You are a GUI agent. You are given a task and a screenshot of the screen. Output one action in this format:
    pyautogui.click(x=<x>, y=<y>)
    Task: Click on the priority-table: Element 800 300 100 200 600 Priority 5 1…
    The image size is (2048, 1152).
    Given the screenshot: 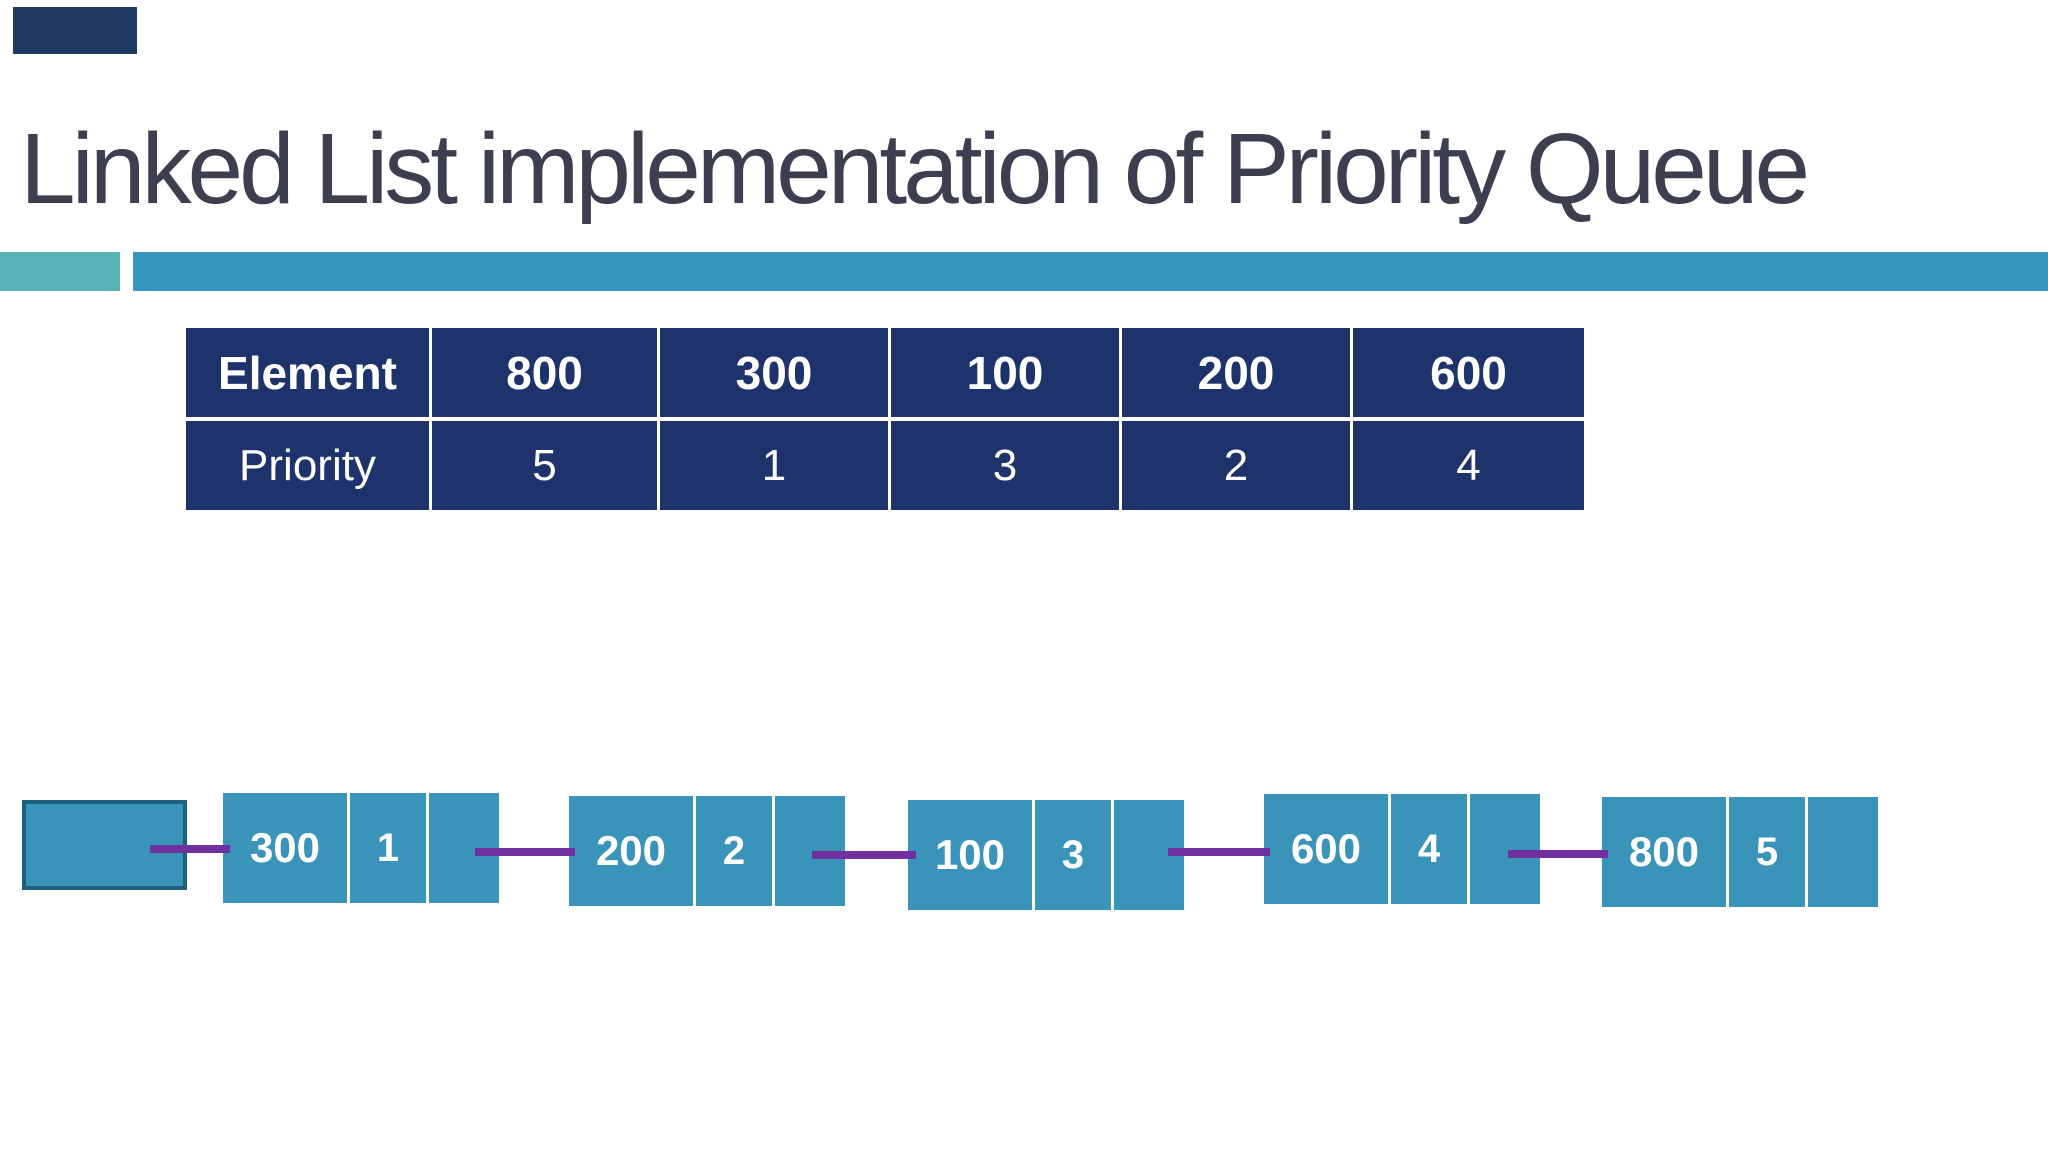 What is the action you would take?
    pyautogui.click(x=885, y=419)
    